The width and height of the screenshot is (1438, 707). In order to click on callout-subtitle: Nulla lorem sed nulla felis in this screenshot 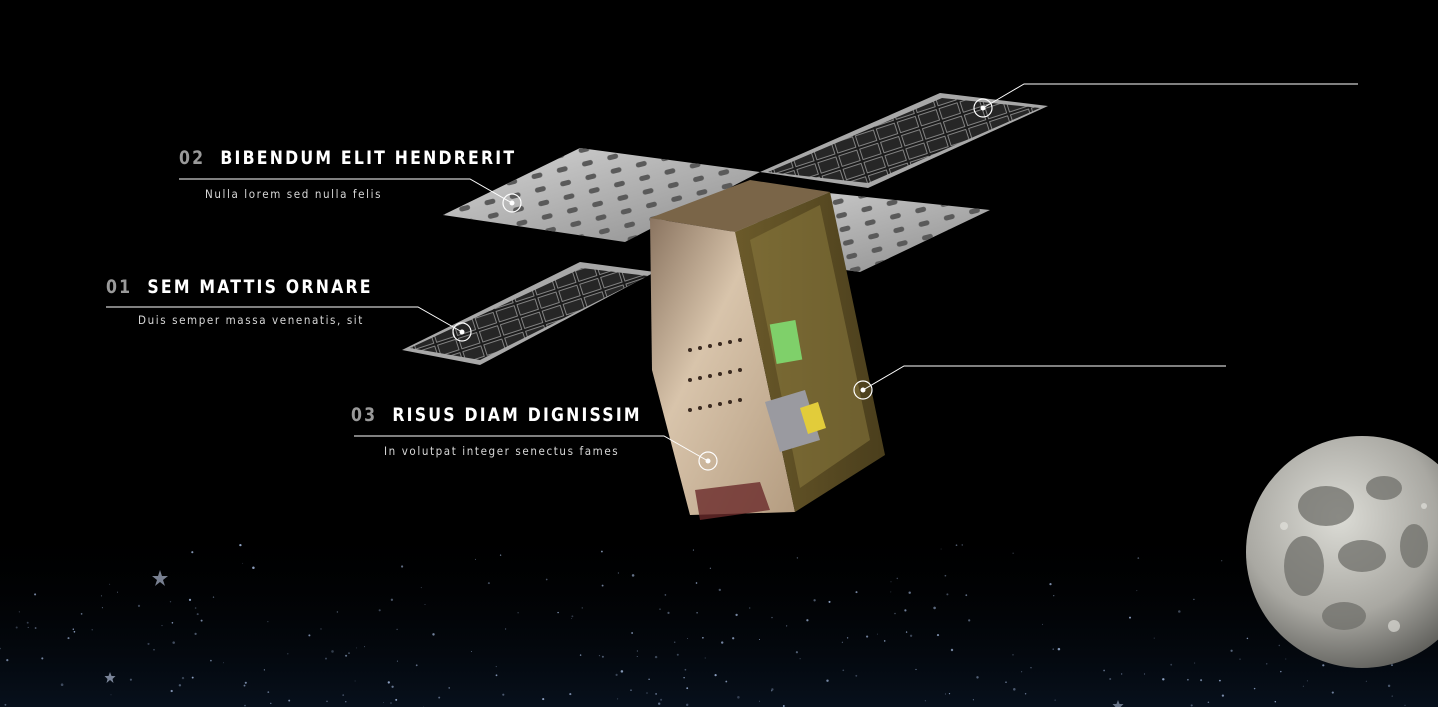, I will do `click(294, 194)`.